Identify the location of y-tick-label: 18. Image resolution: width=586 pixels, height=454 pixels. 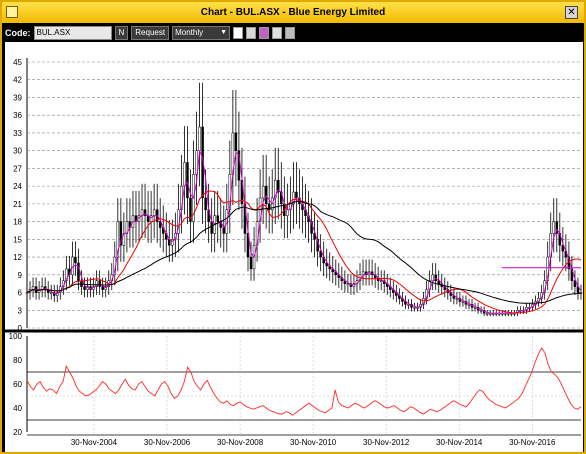
(17, 222).